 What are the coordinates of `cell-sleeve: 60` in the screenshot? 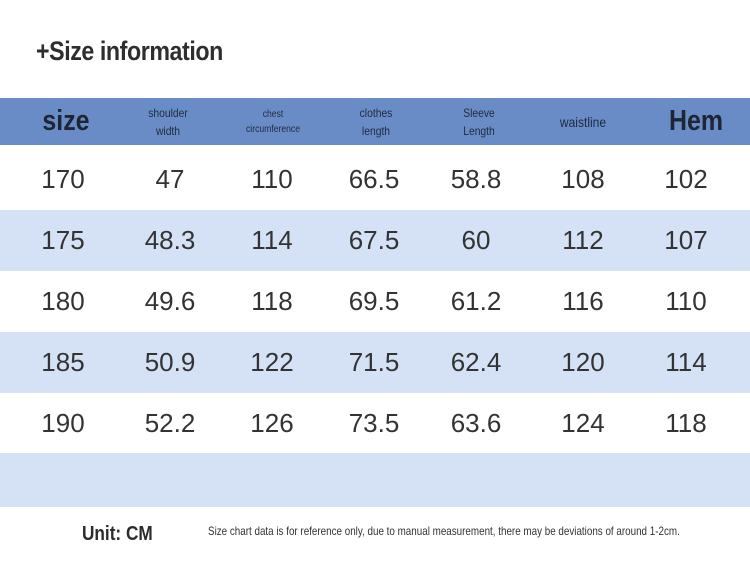 It's located at (476, 240).